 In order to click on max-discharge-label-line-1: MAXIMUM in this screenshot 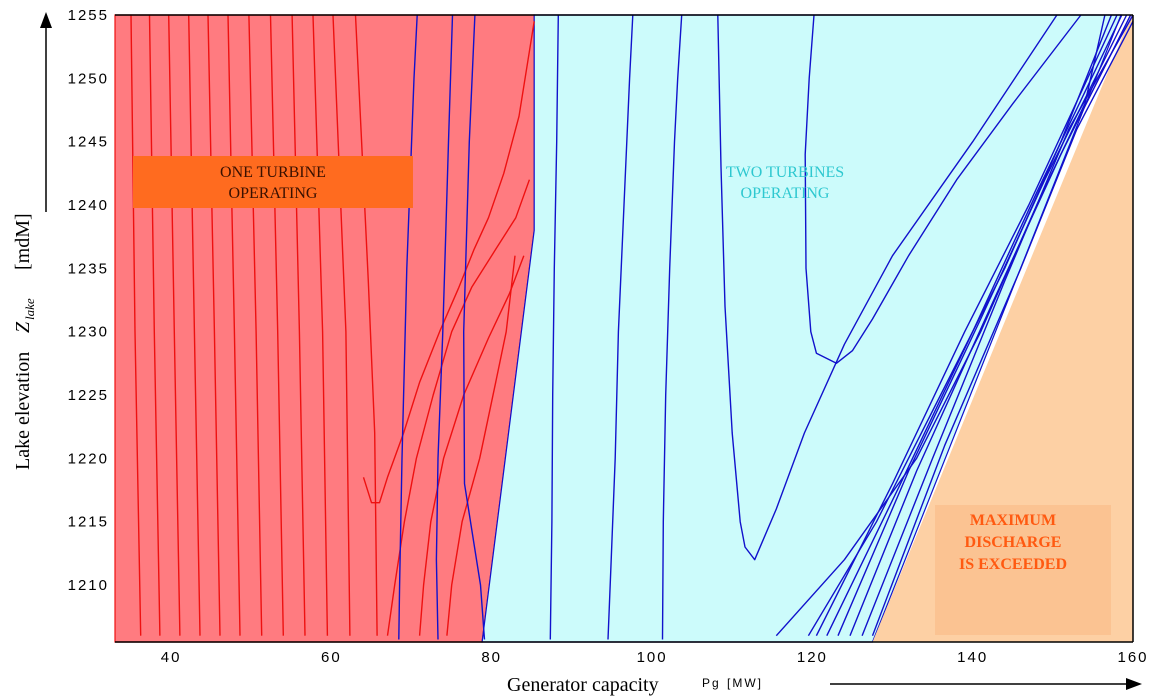, I will do `click(1013, 520)`.